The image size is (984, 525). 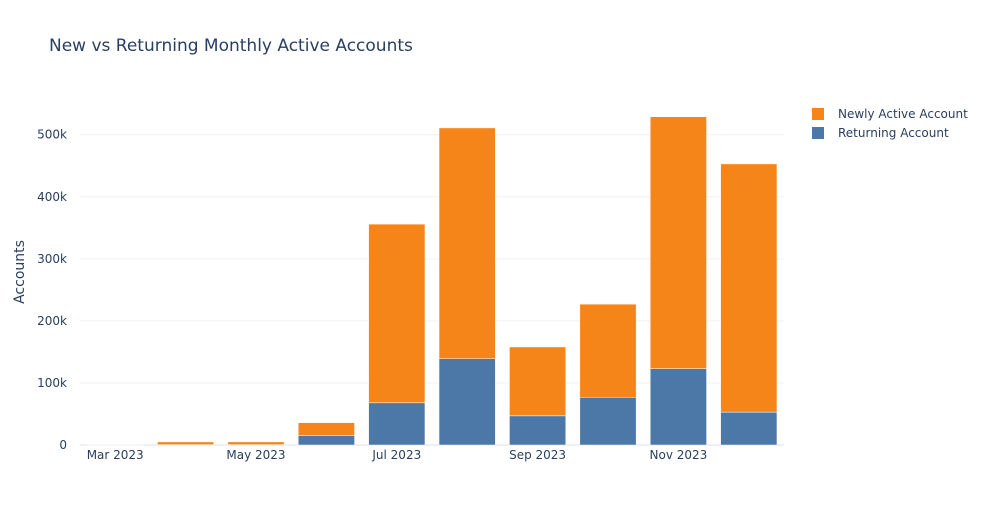 What do you see at coordinates (52, 197) in the screenshot?
I see `y-tick-label: 400k` at bounding box center [52, 197].